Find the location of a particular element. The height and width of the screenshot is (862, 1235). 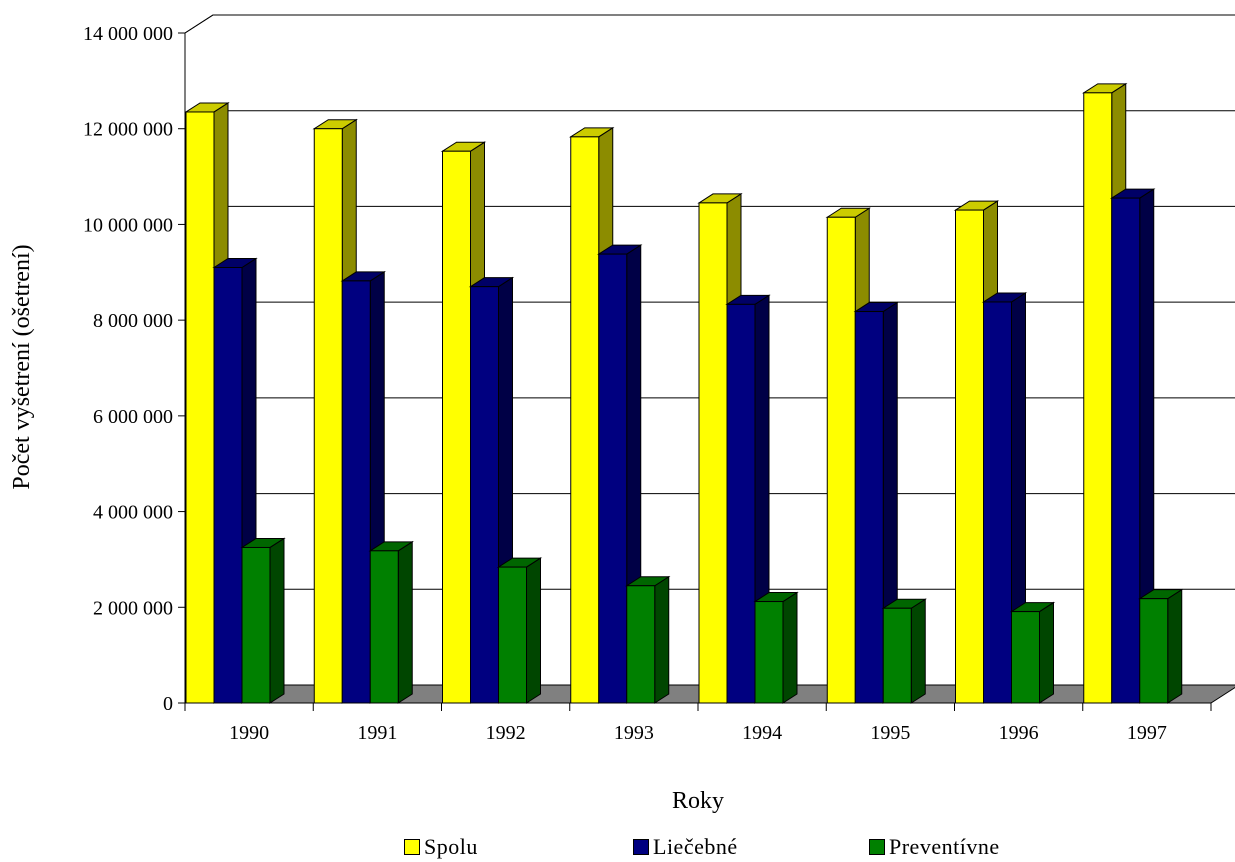

x-tick-labels: 1990 1991 1992 1993 1994 1995 1996 1997 is located at coordinates (698, 733).